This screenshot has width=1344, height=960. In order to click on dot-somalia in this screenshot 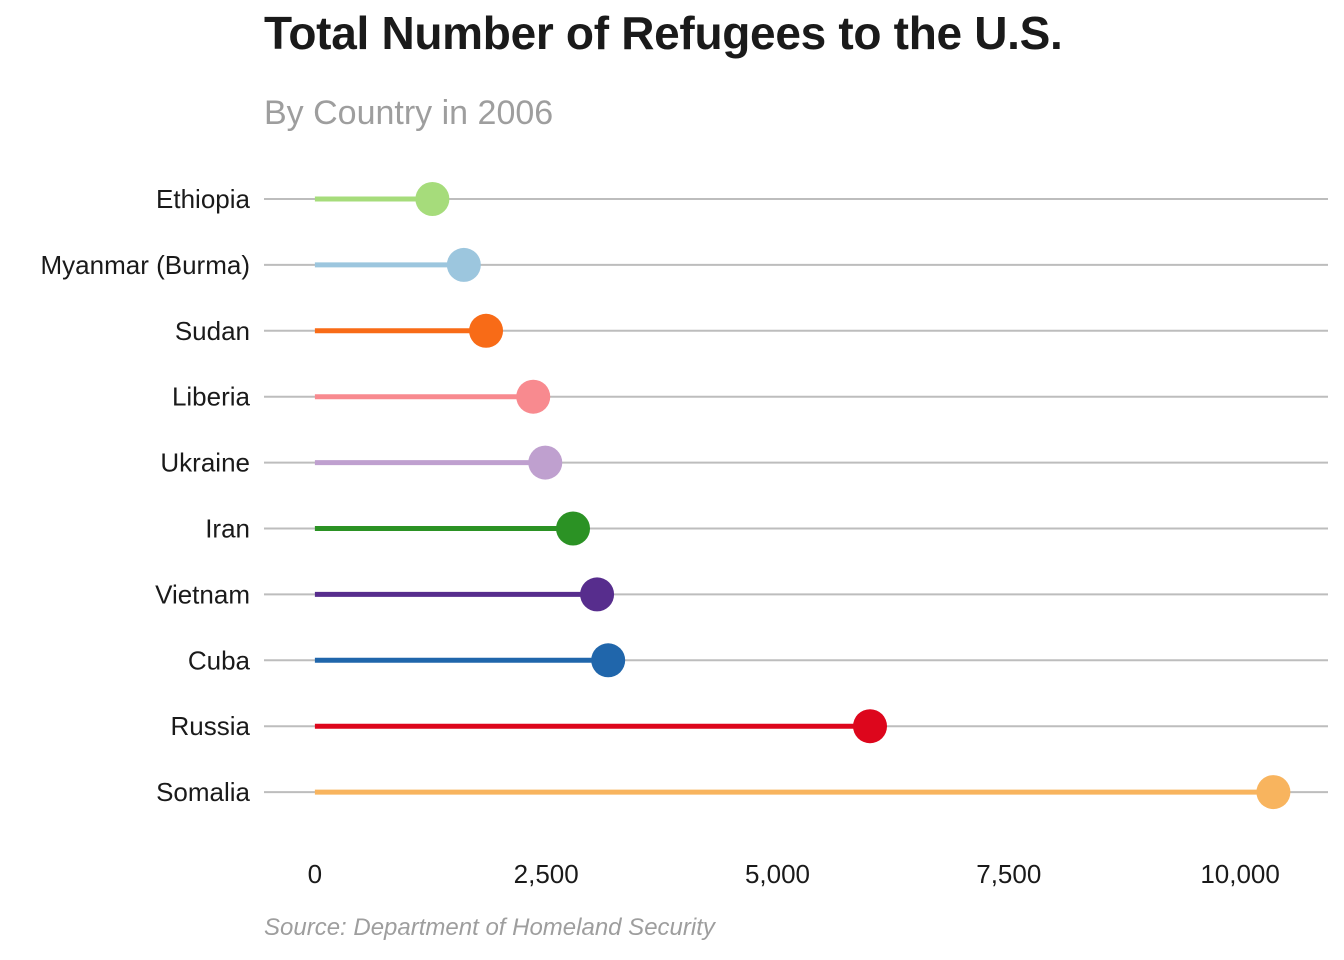, I will do `click(1273, 792)`.